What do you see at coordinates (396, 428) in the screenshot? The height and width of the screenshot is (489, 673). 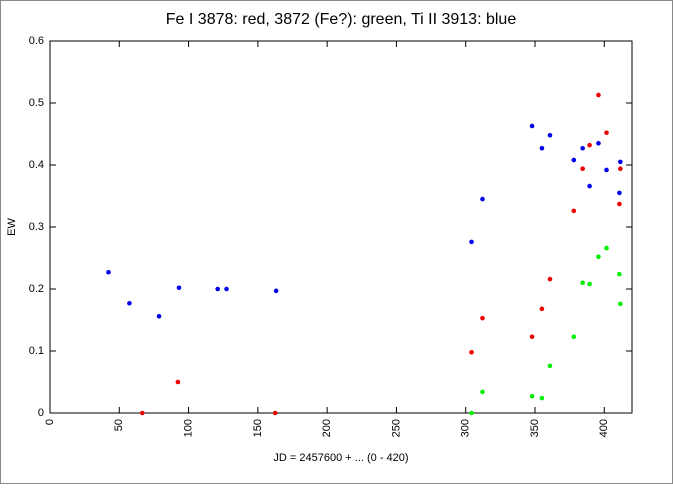 I see `x-tick-label: 250` at bounding box center [396, 428].